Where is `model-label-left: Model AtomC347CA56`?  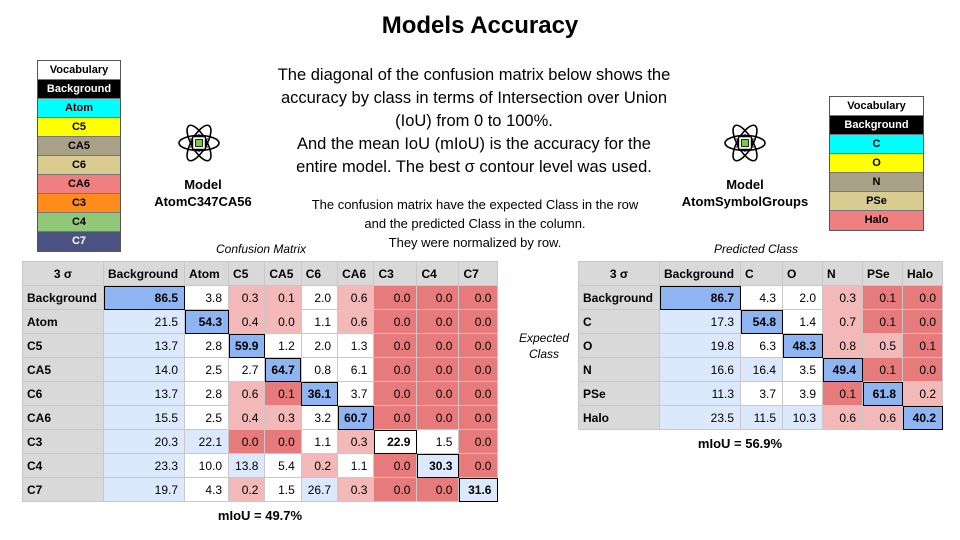
model-label-left: Model AtomC347CA56 is located at coordinates (203, 193).